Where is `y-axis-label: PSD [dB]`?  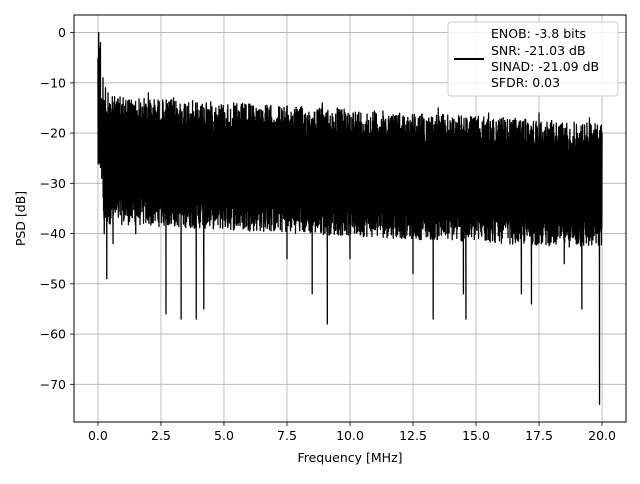 y-axis-label: PSD [dB] is located at coordinates (20, 218).